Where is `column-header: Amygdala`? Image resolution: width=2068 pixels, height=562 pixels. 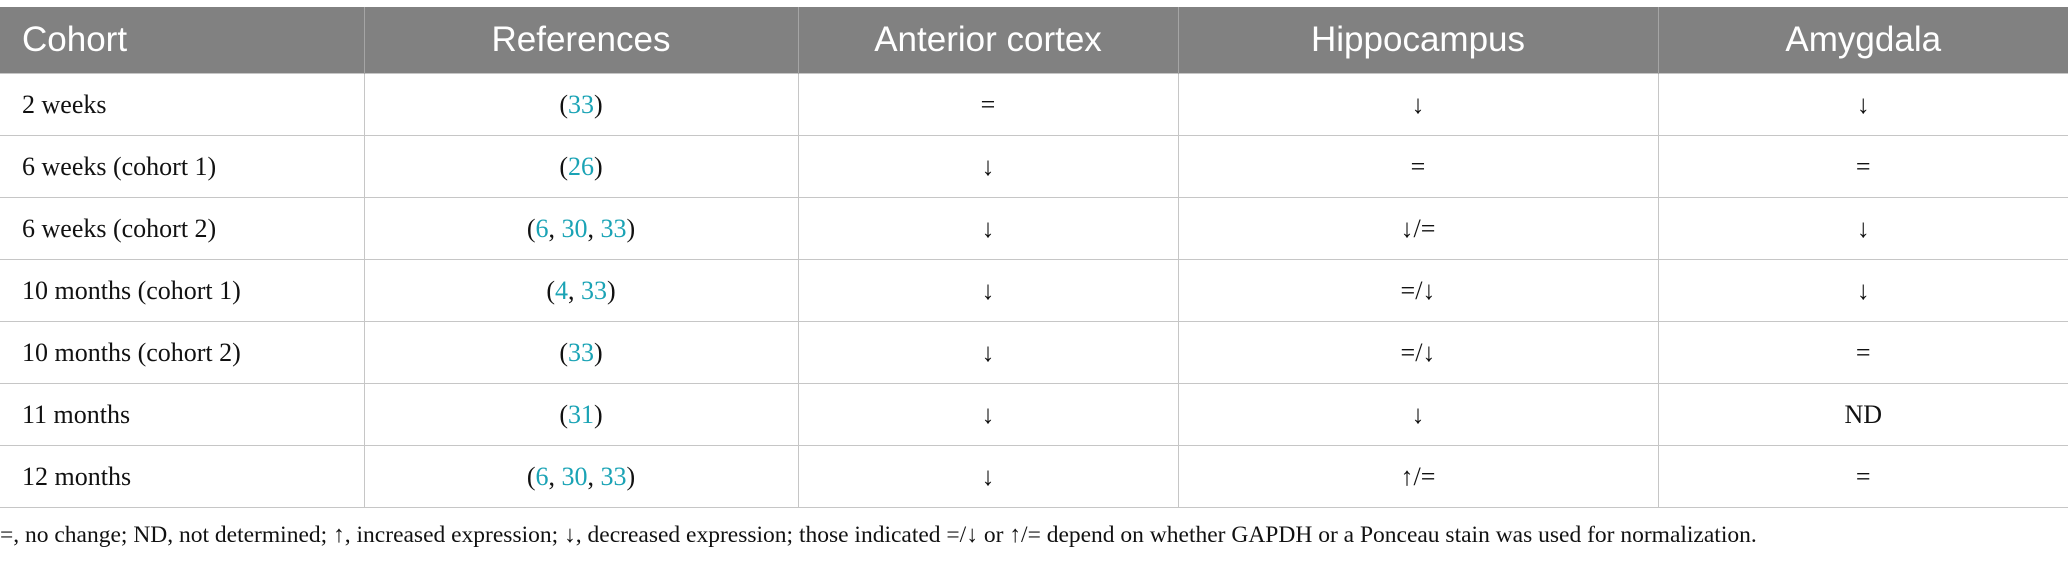 column-header: Amygdala is located at coordinates (1862, 40).